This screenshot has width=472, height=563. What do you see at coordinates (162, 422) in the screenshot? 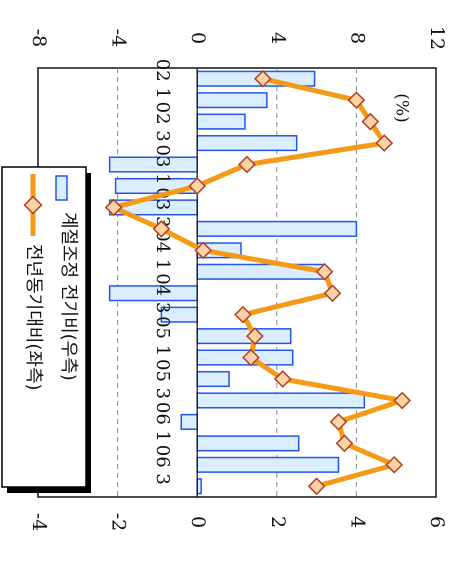
I see `category-label: 06 1` at bounding box center [162, 422].